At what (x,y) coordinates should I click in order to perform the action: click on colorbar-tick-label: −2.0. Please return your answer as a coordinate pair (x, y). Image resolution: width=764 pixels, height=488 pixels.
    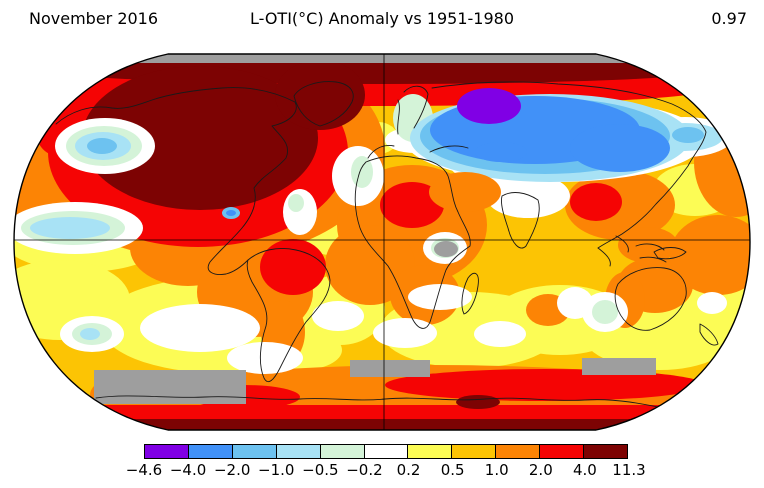
    Looking at the image, I should click on (232, 470).